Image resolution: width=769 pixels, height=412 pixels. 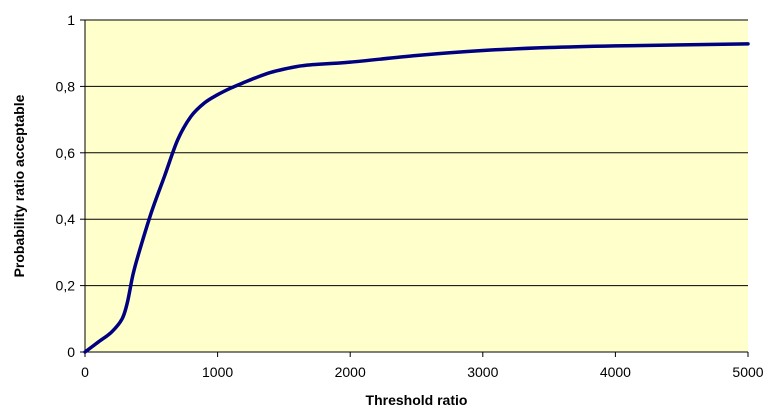 I want to click on x-tick-label-5: 5000, so click(x=747, y=372).